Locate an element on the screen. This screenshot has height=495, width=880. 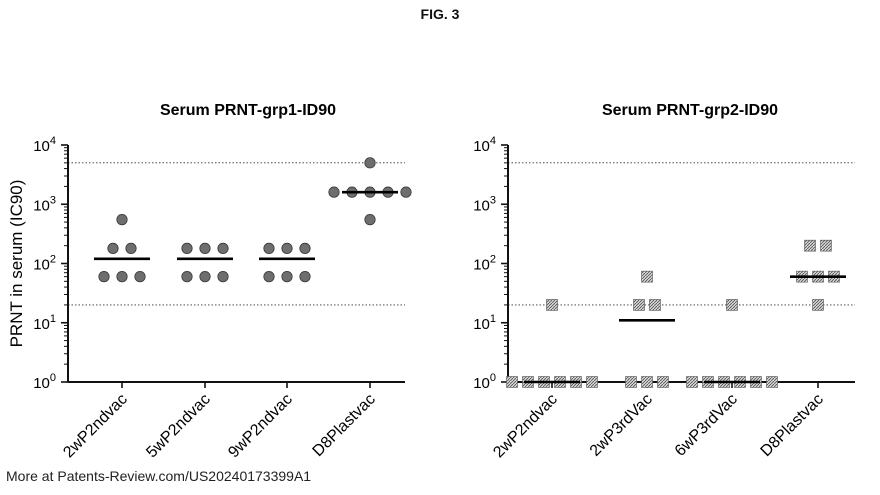
x-tick-label: 5wP2ndvac is located at coordinates (178, 426).